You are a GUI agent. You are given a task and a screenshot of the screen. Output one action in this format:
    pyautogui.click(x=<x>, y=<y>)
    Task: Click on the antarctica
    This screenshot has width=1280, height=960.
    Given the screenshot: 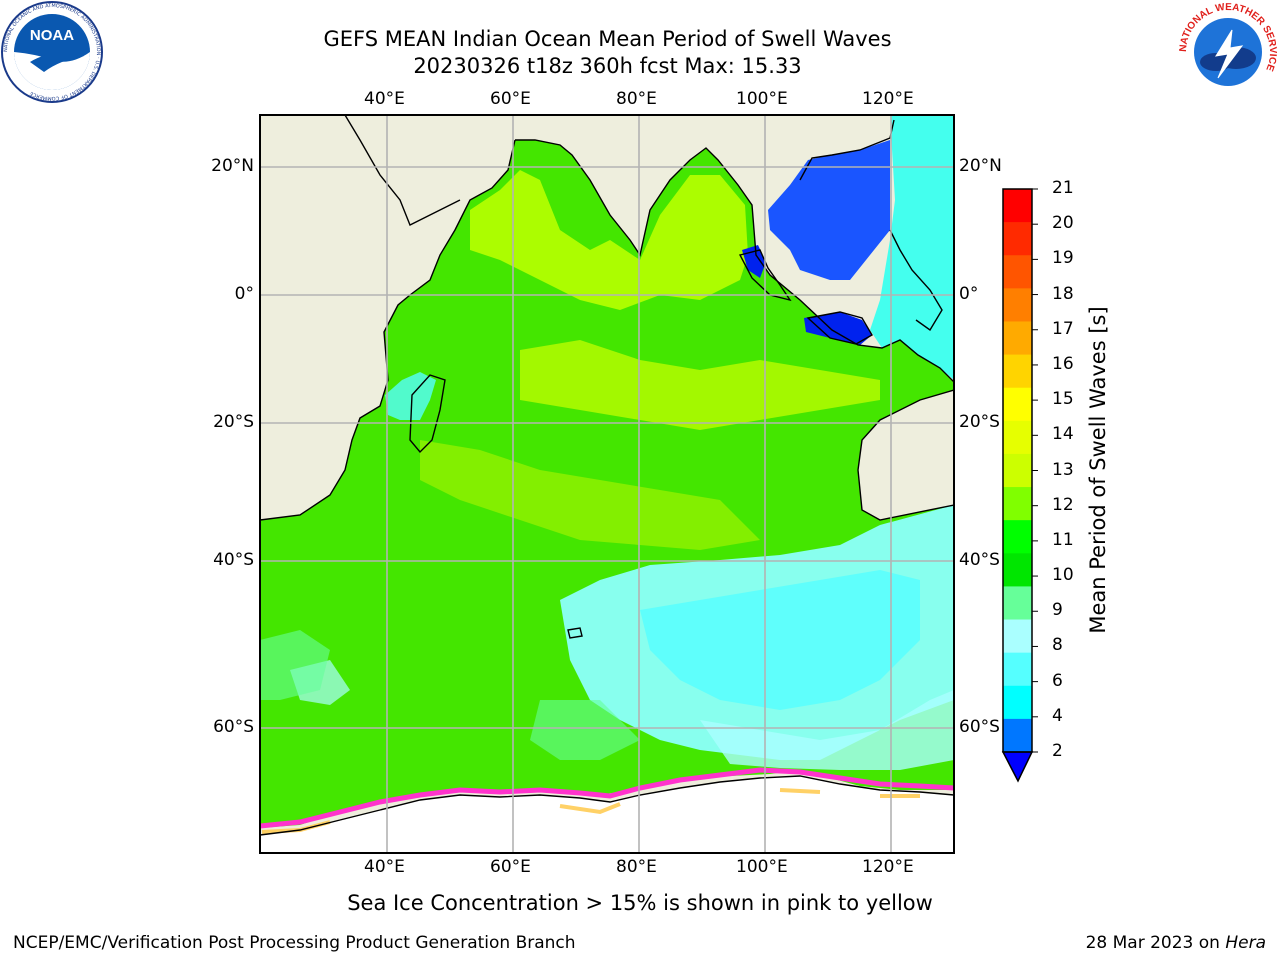 What is the action you would take?
    pyautogui.click(x=607, y=814)
    